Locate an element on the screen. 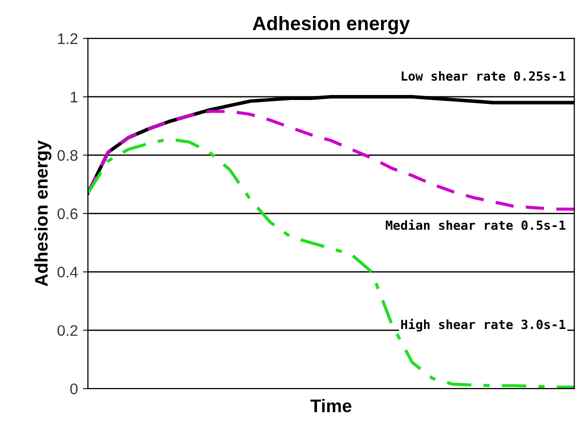 This screenshot has width=586, height=427. y-tick-label: 0.4 is located at coordinates (68, 272).